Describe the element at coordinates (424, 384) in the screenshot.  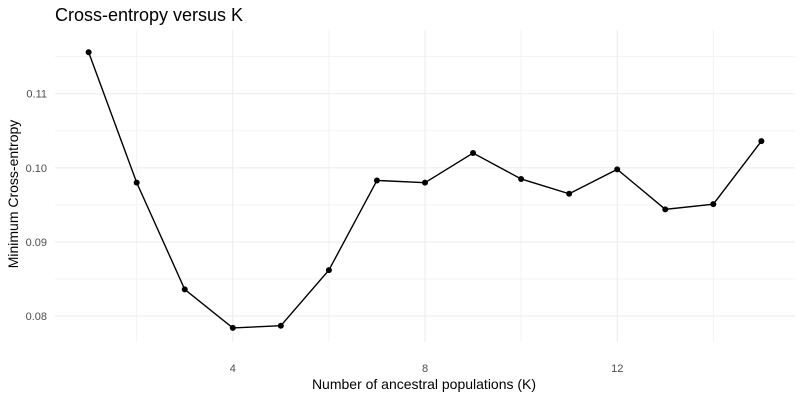
I see `x-axis-title: Number of ancestral populations (K)` at that location.